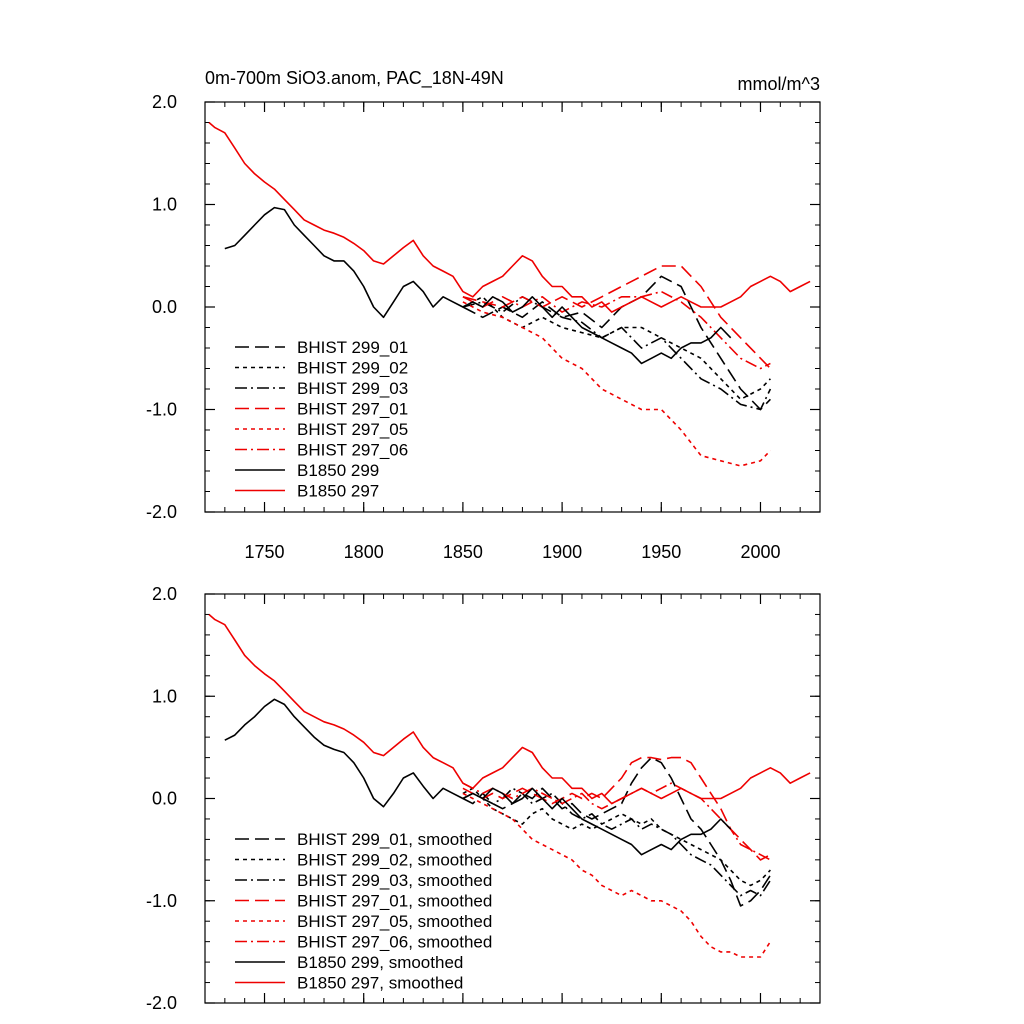 This screenshot has height=1024, width=1024. What do you see at coordinates (352, 388) in the screenshot?
I see `legend-label: BHIST 299_03` at bounding box center [352, 388].